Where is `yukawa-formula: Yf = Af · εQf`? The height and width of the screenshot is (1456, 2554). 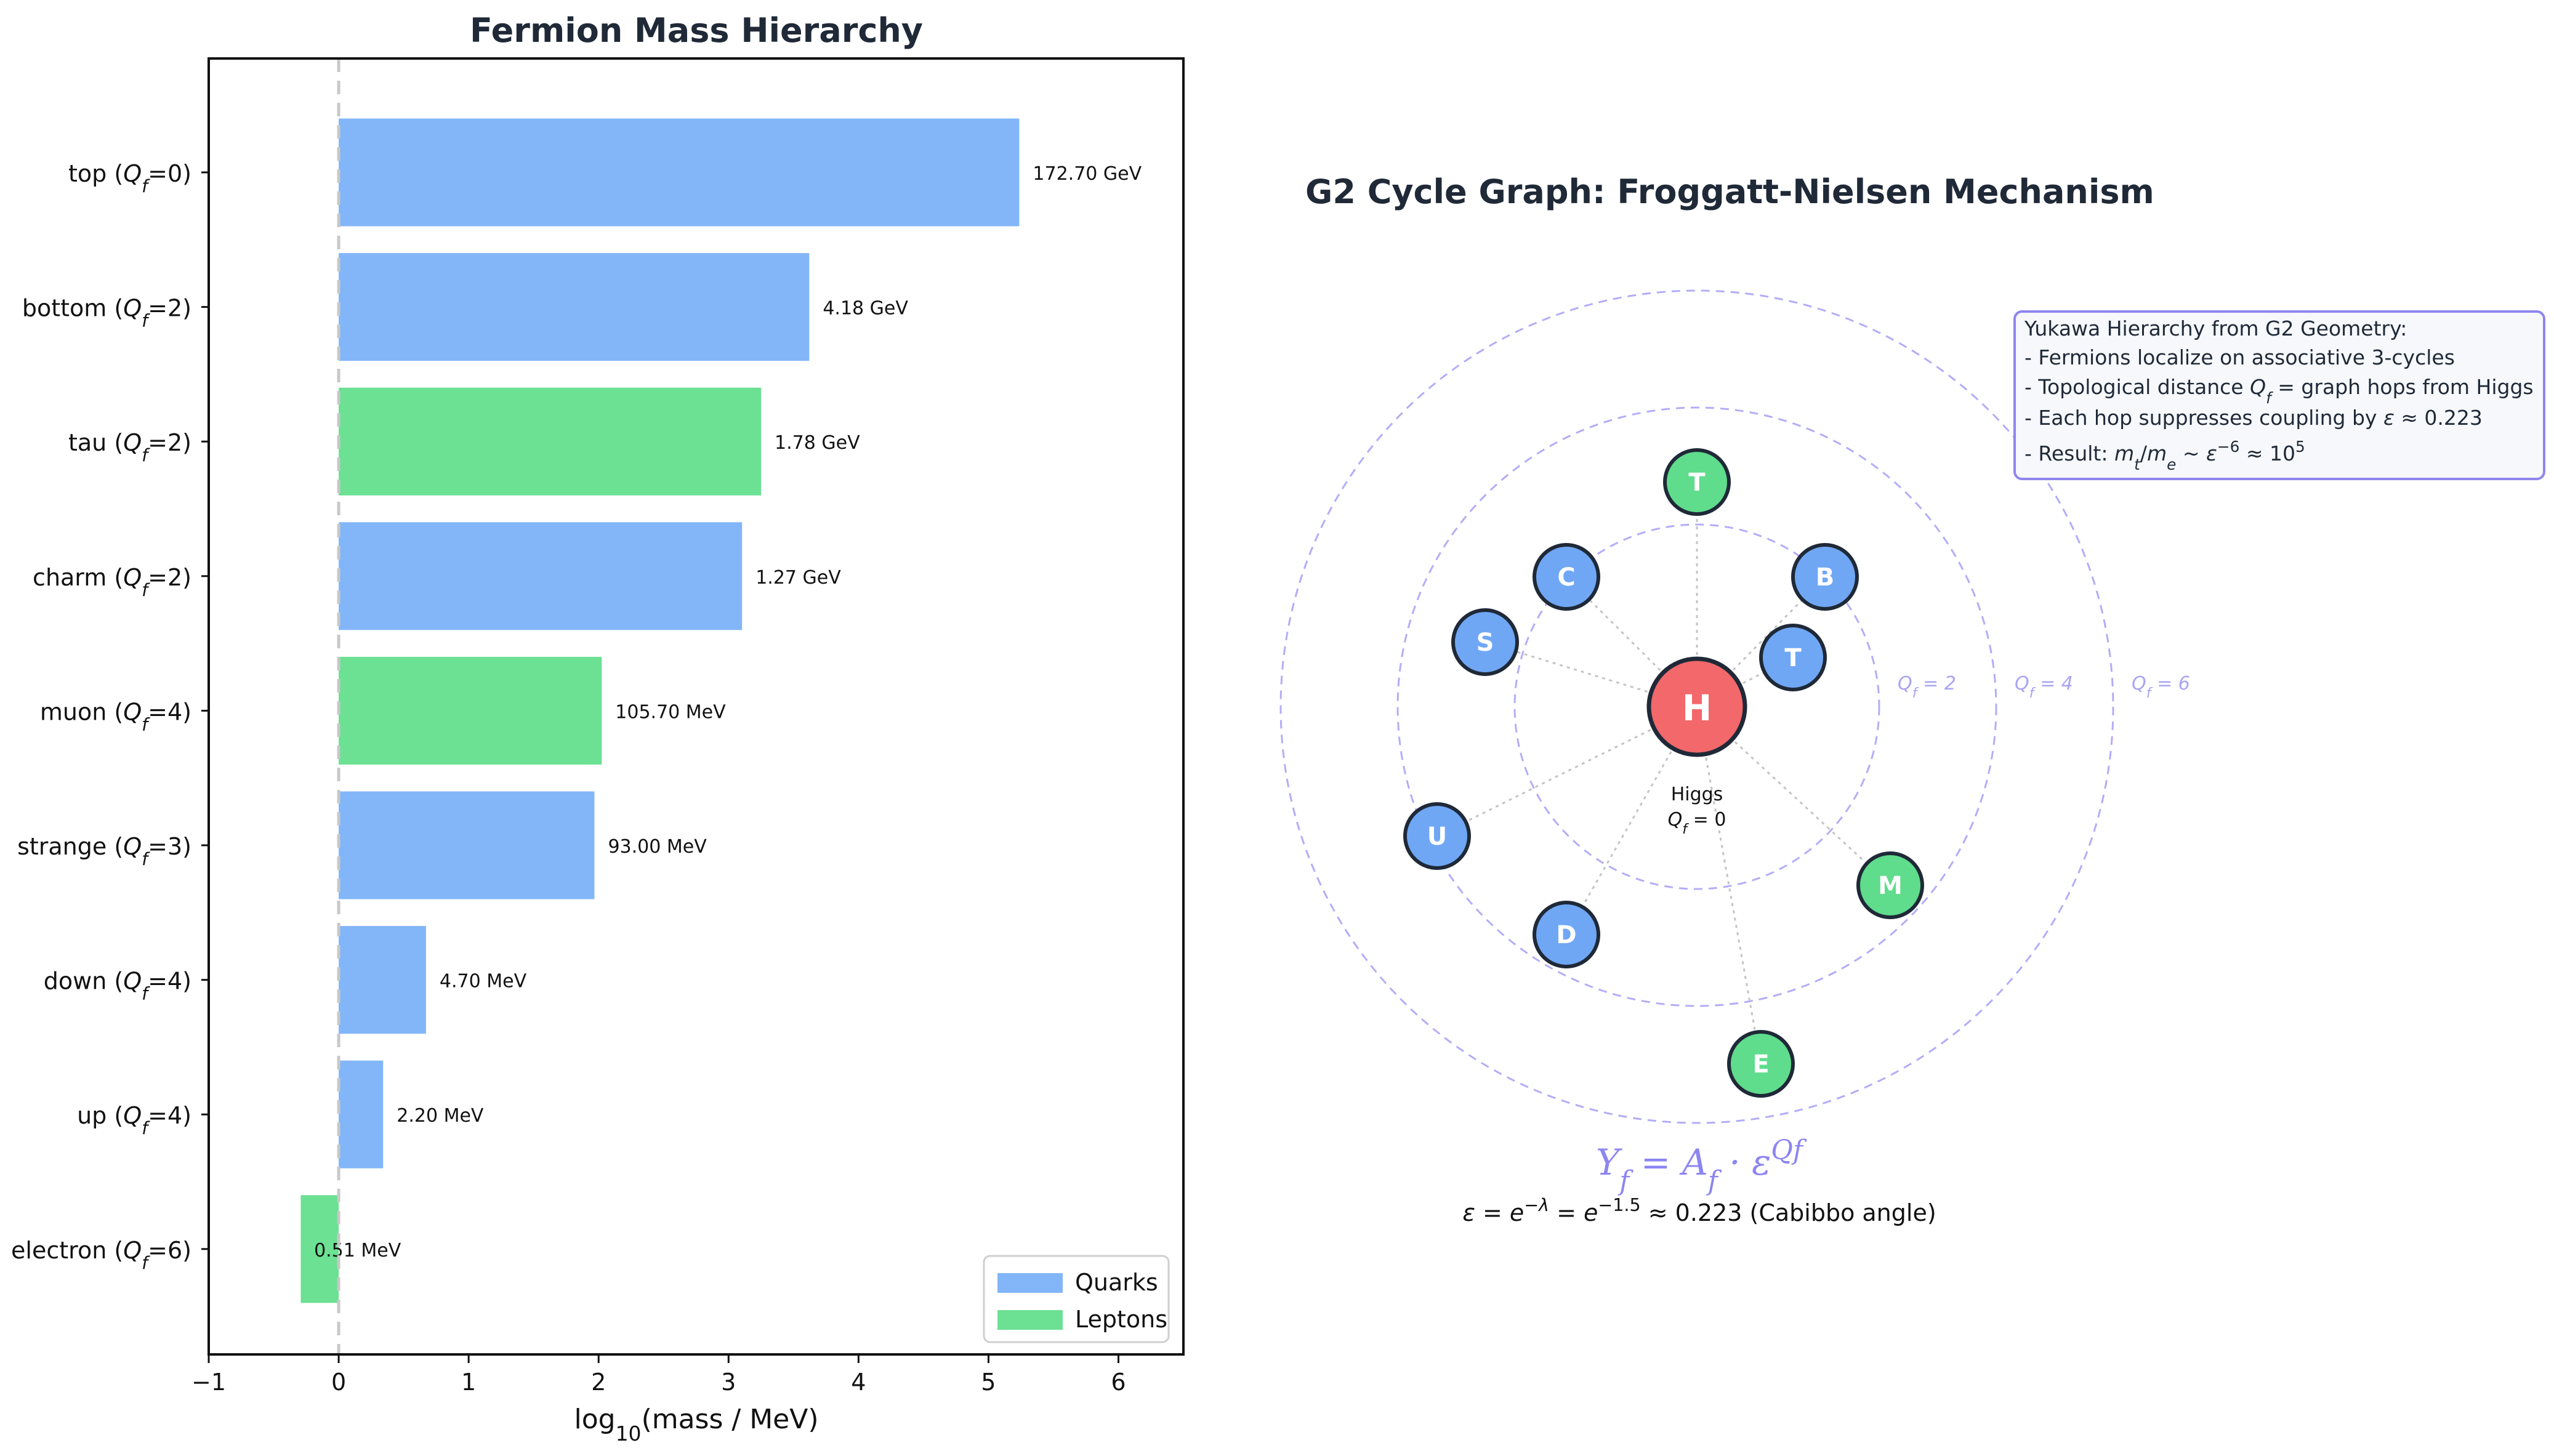 yukawa-formula: Yf = Af · εQf is located at coordinates (1701, 1166).